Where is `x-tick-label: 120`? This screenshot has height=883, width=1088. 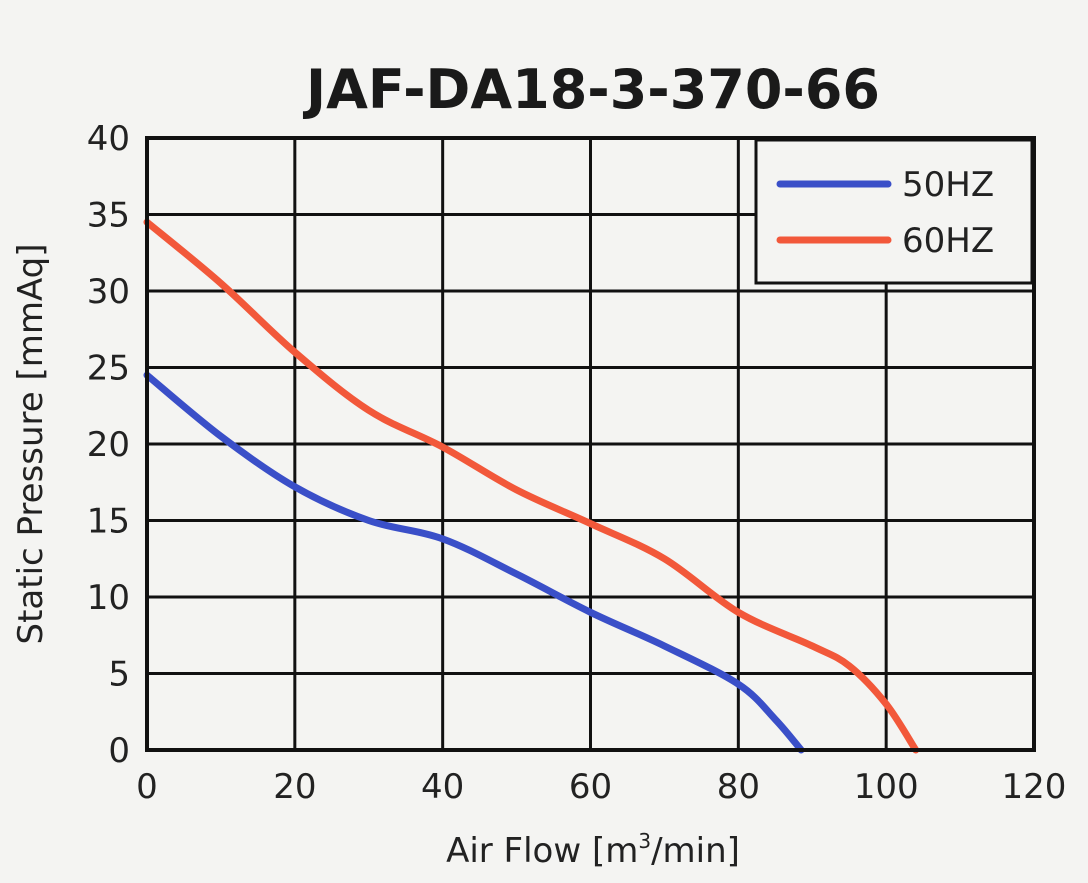 x-tick-label: 120 is located at coordinates (1034, 787).